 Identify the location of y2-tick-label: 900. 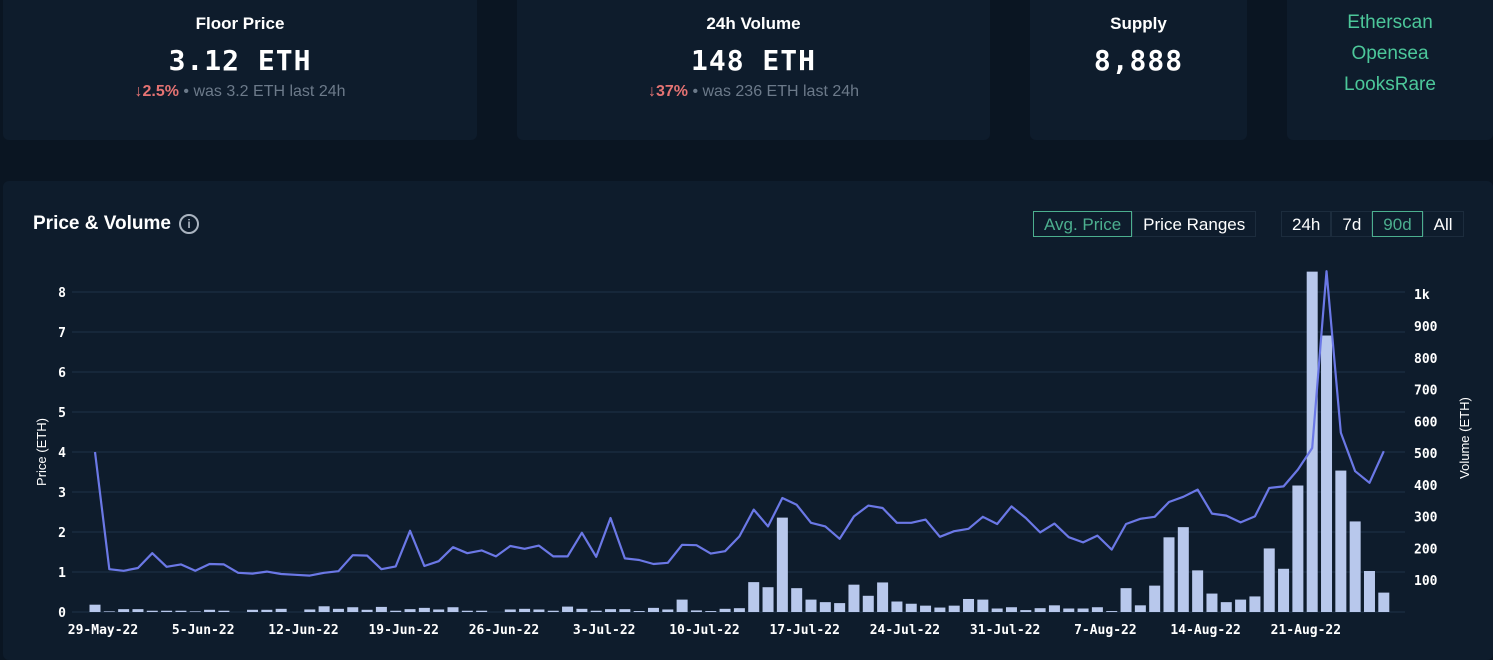
(1426, 327).